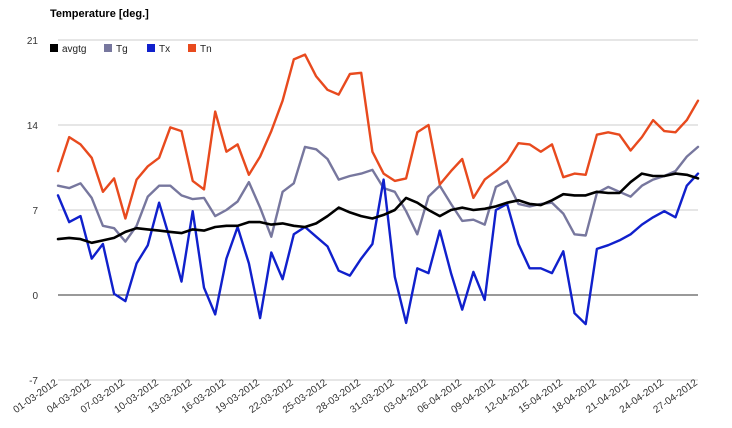 Image resolution: width=732 pixels, height=428 pixels. I want to click on chart-title: Temperature [deg.], so click(99, 14).